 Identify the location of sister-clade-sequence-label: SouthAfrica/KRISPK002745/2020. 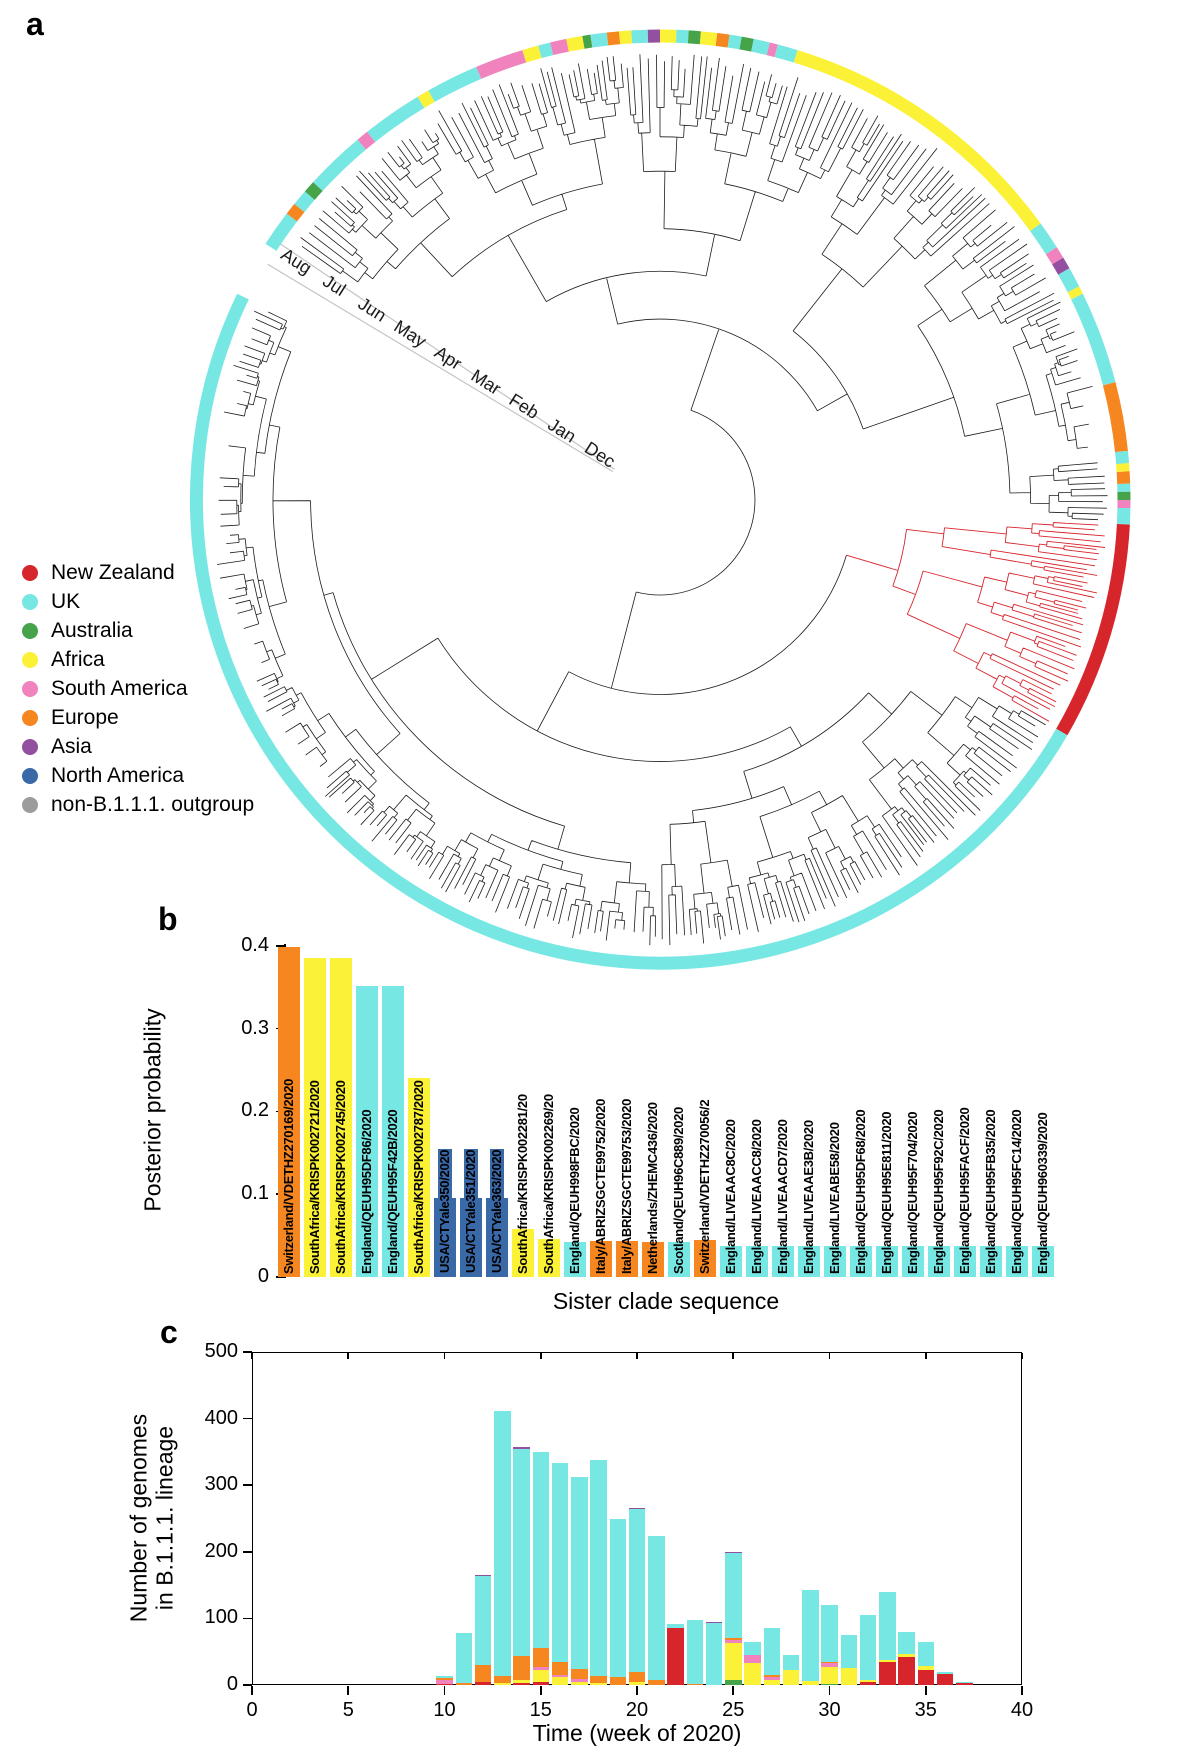
(340, 1177).